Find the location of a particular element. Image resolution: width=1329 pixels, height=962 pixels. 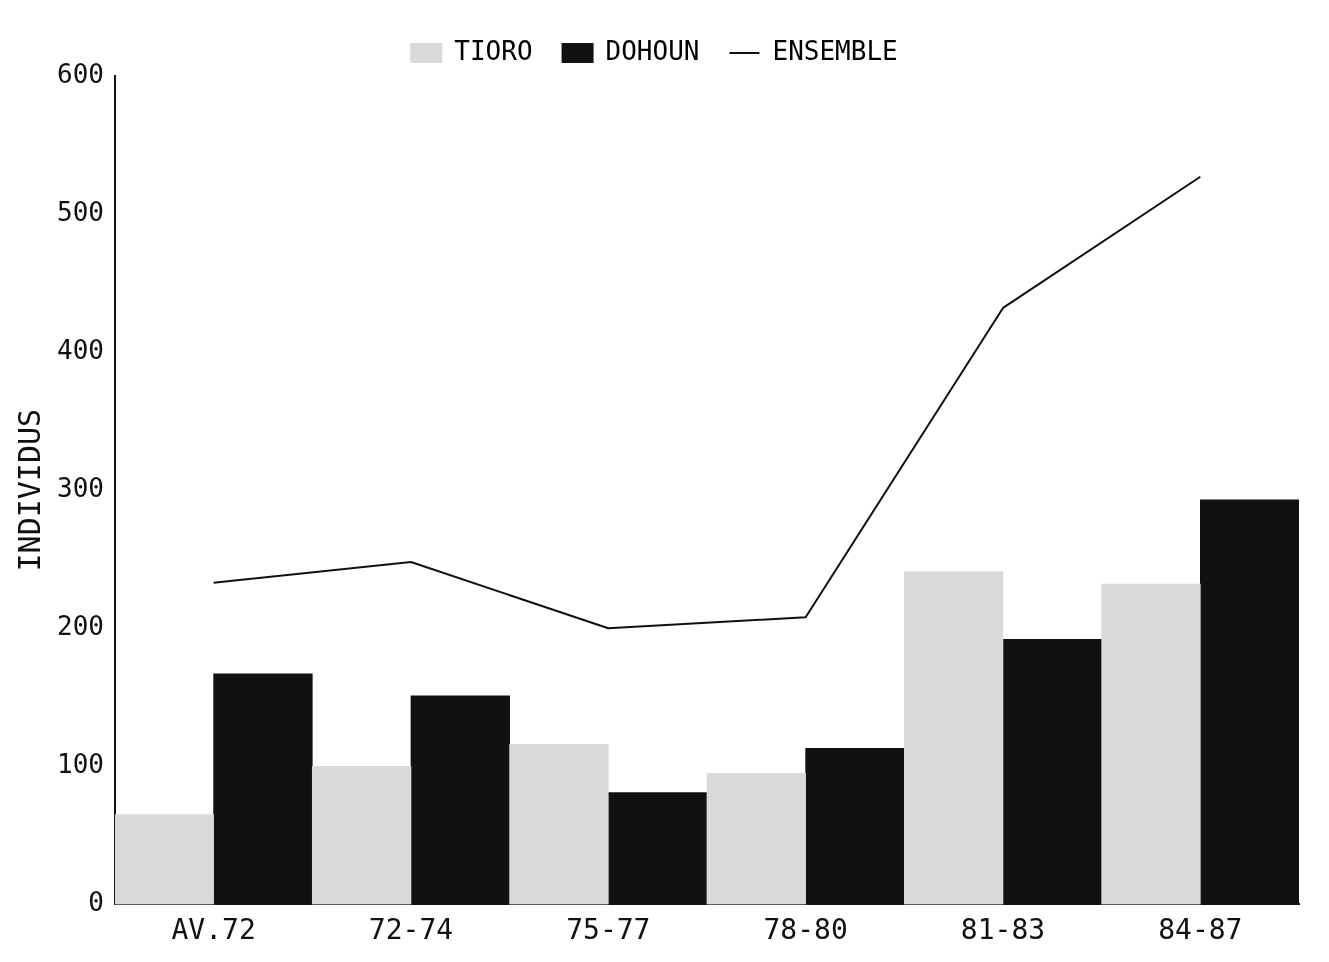

x-tick-label: 78-80 is located at coordinates (805, 930).